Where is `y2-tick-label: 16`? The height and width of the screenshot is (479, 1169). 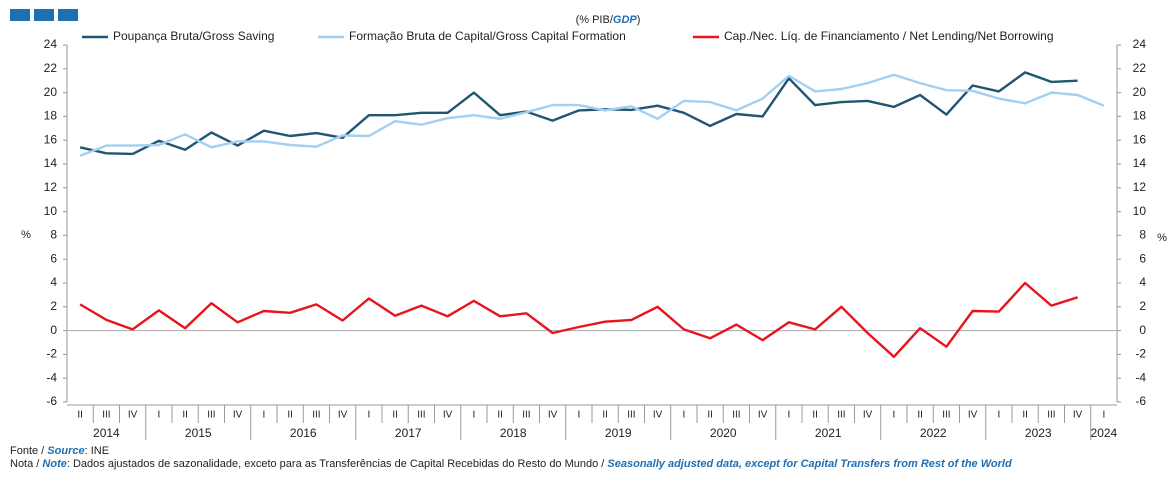
y2-tick-label: 16 is located at coordinates (1140, 139).